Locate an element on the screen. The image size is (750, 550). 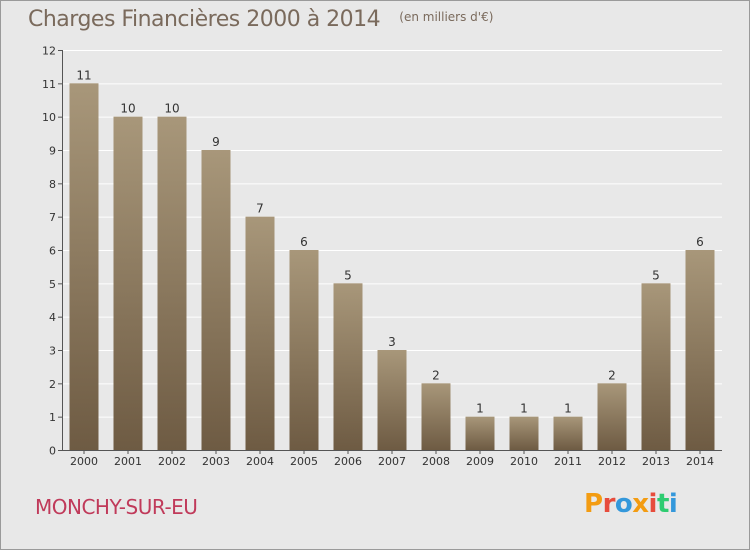
bar-2004 is located at coordinates (260, 333).